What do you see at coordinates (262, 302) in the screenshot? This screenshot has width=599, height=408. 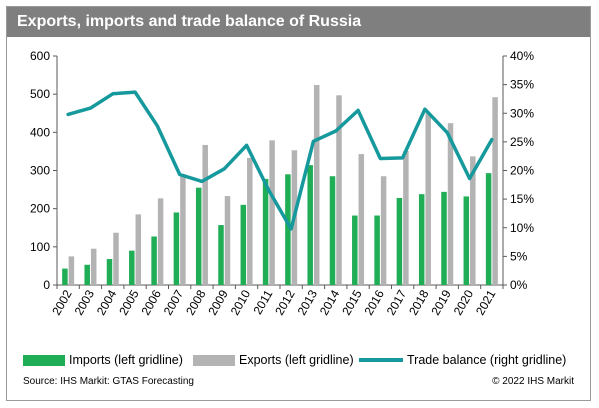 I see `x-tick-label: 2011` at bounding box center [262, 302].